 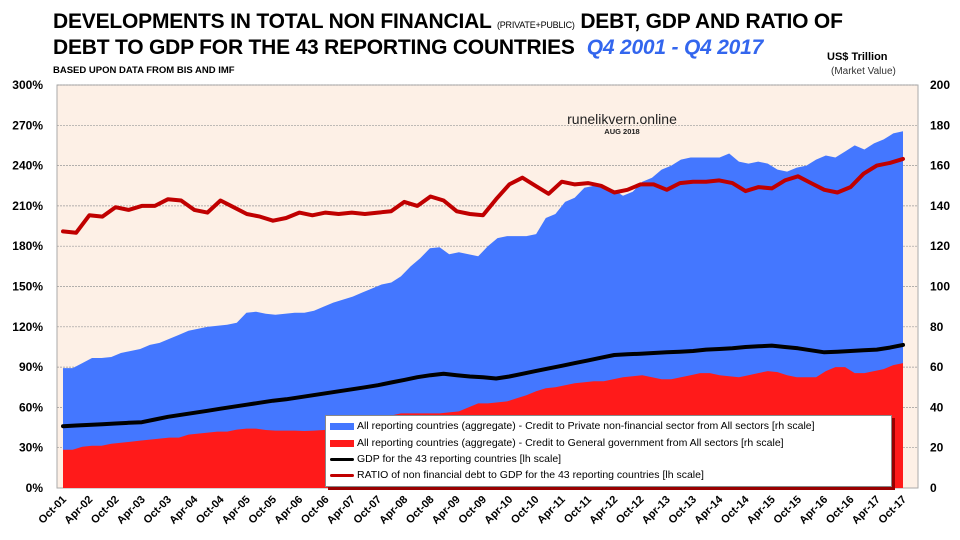 What do you see at coordinates (342, 426) in the screenshot?
I see `legend-swatch-private` at bounding box center [342, 426].